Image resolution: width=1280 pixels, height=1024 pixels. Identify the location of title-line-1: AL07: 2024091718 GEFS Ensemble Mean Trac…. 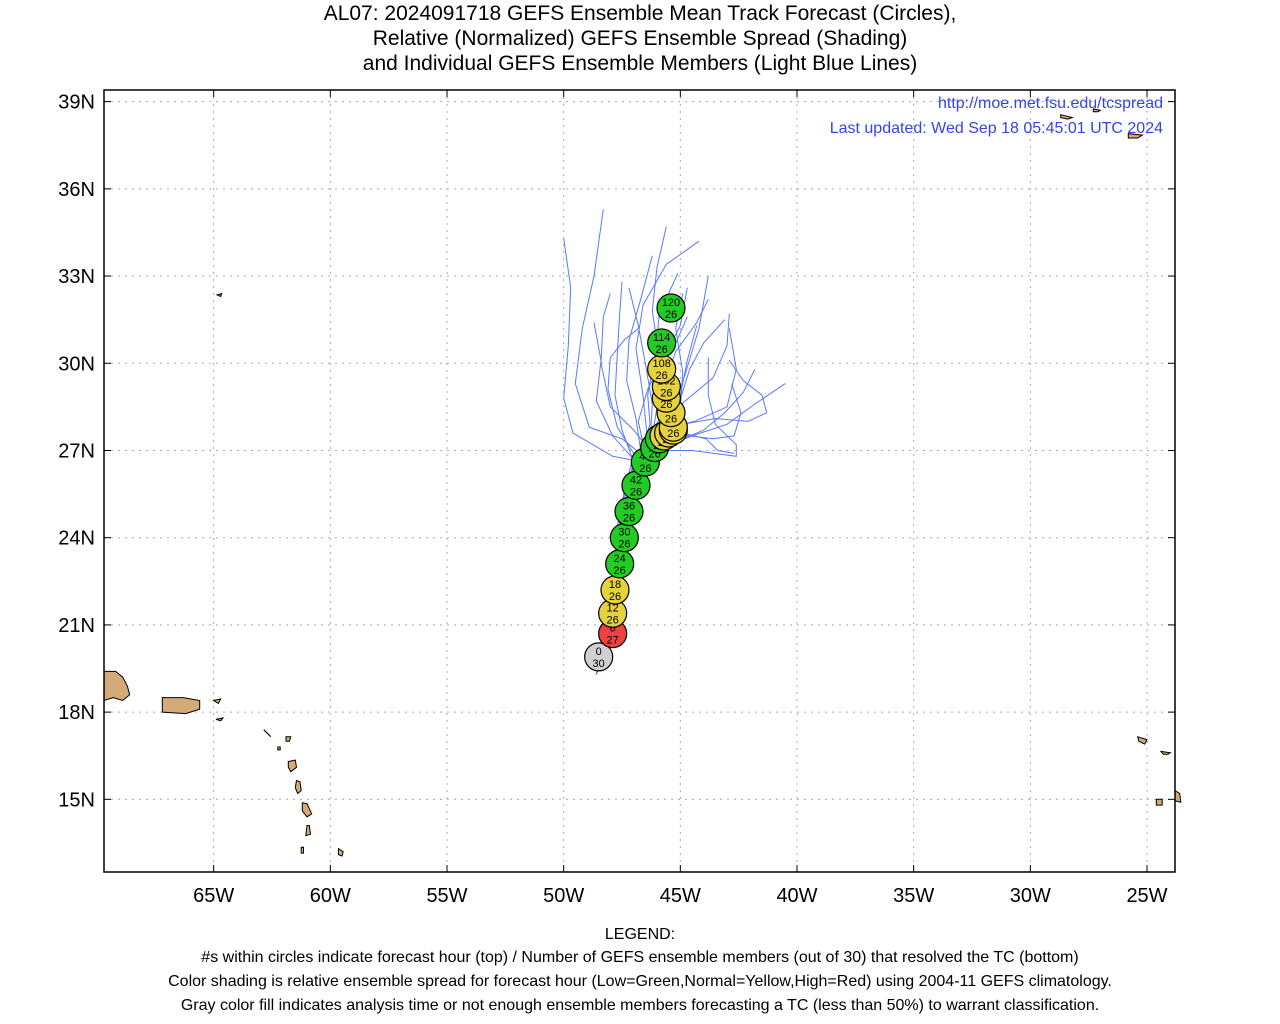
(640, 13).